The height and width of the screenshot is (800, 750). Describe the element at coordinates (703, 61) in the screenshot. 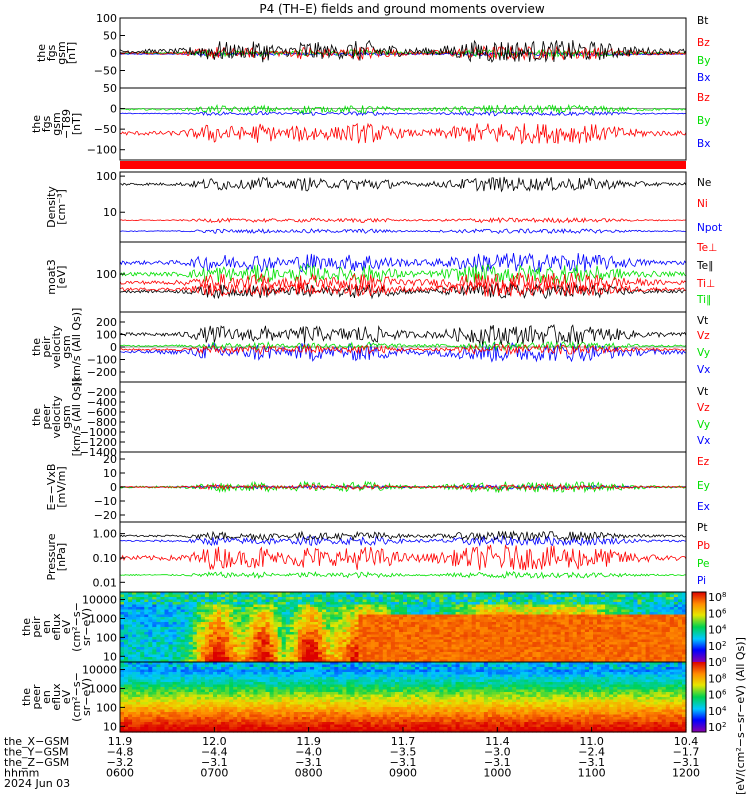

I see `legend-entry: By` at that location.